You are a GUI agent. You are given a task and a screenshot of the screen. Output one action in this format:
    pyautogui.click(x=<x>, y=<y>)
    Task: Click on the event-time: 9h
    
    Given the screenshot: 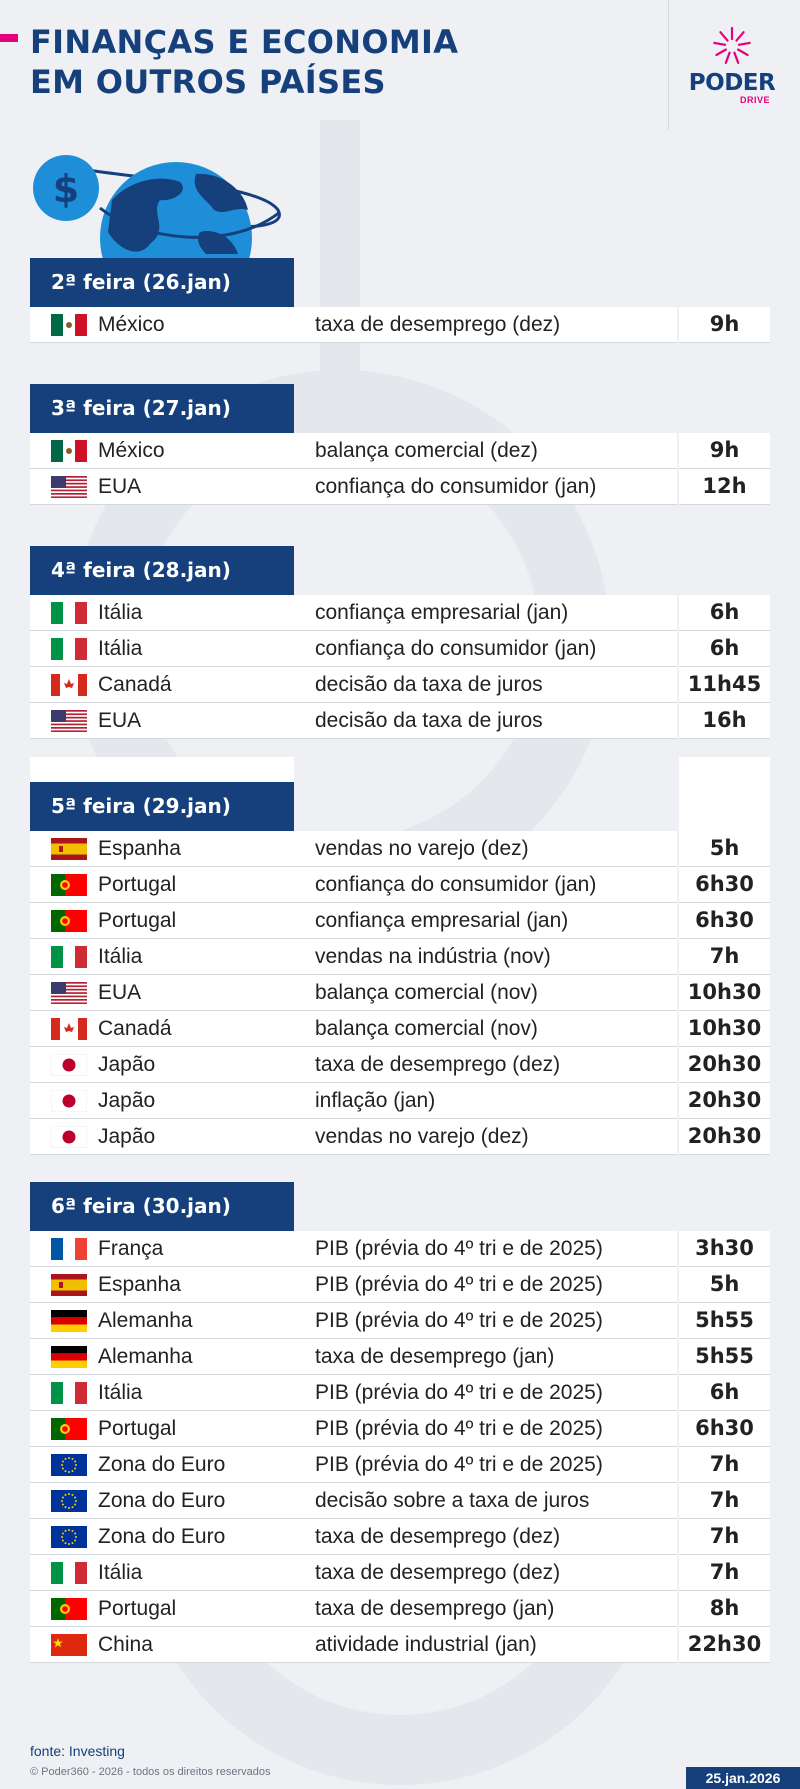 What is the action you would take?
    pyautogui.click(x=724, y=450)
    